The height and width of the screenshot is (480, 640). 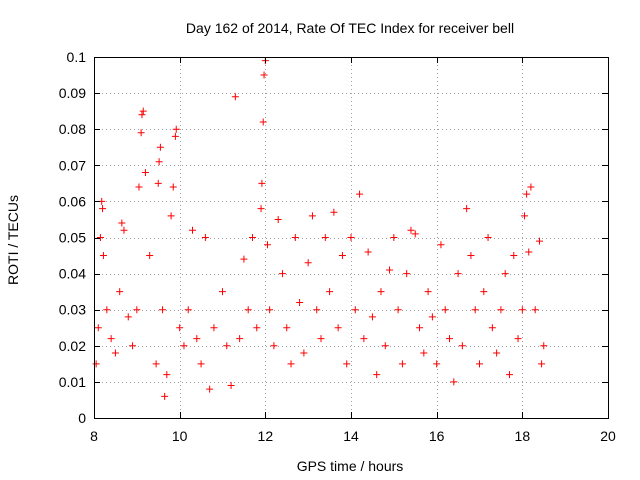 I want to click on y-tick-label: 0.06, so click(x=72, y=201).